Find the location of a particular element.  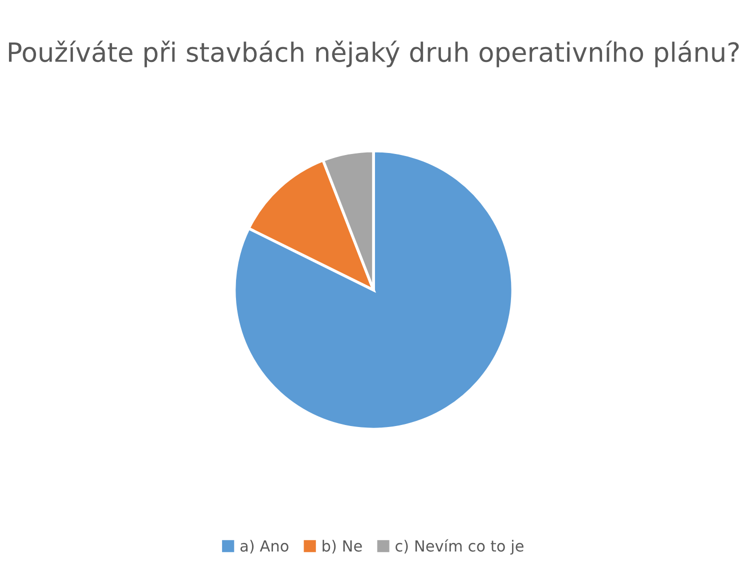

legend-label: b) Ne is located at coordinates (342, 547).